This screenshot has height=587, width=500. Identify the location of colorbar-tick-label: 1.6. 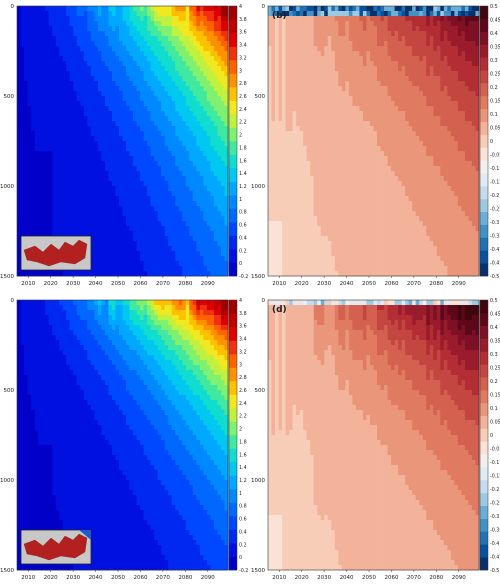
(243, 161).